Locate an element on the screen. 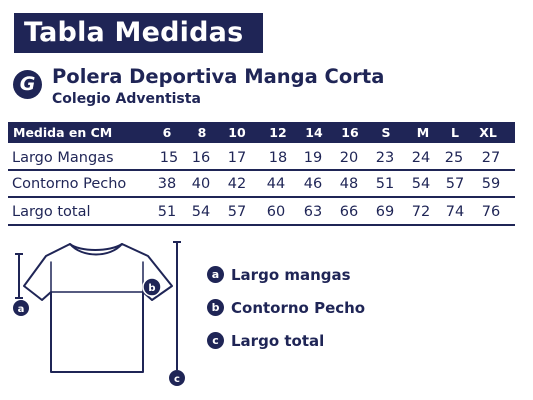 This screenshot has width=533, height=400. table-cell: 25 is located at coordinates (454, 158).